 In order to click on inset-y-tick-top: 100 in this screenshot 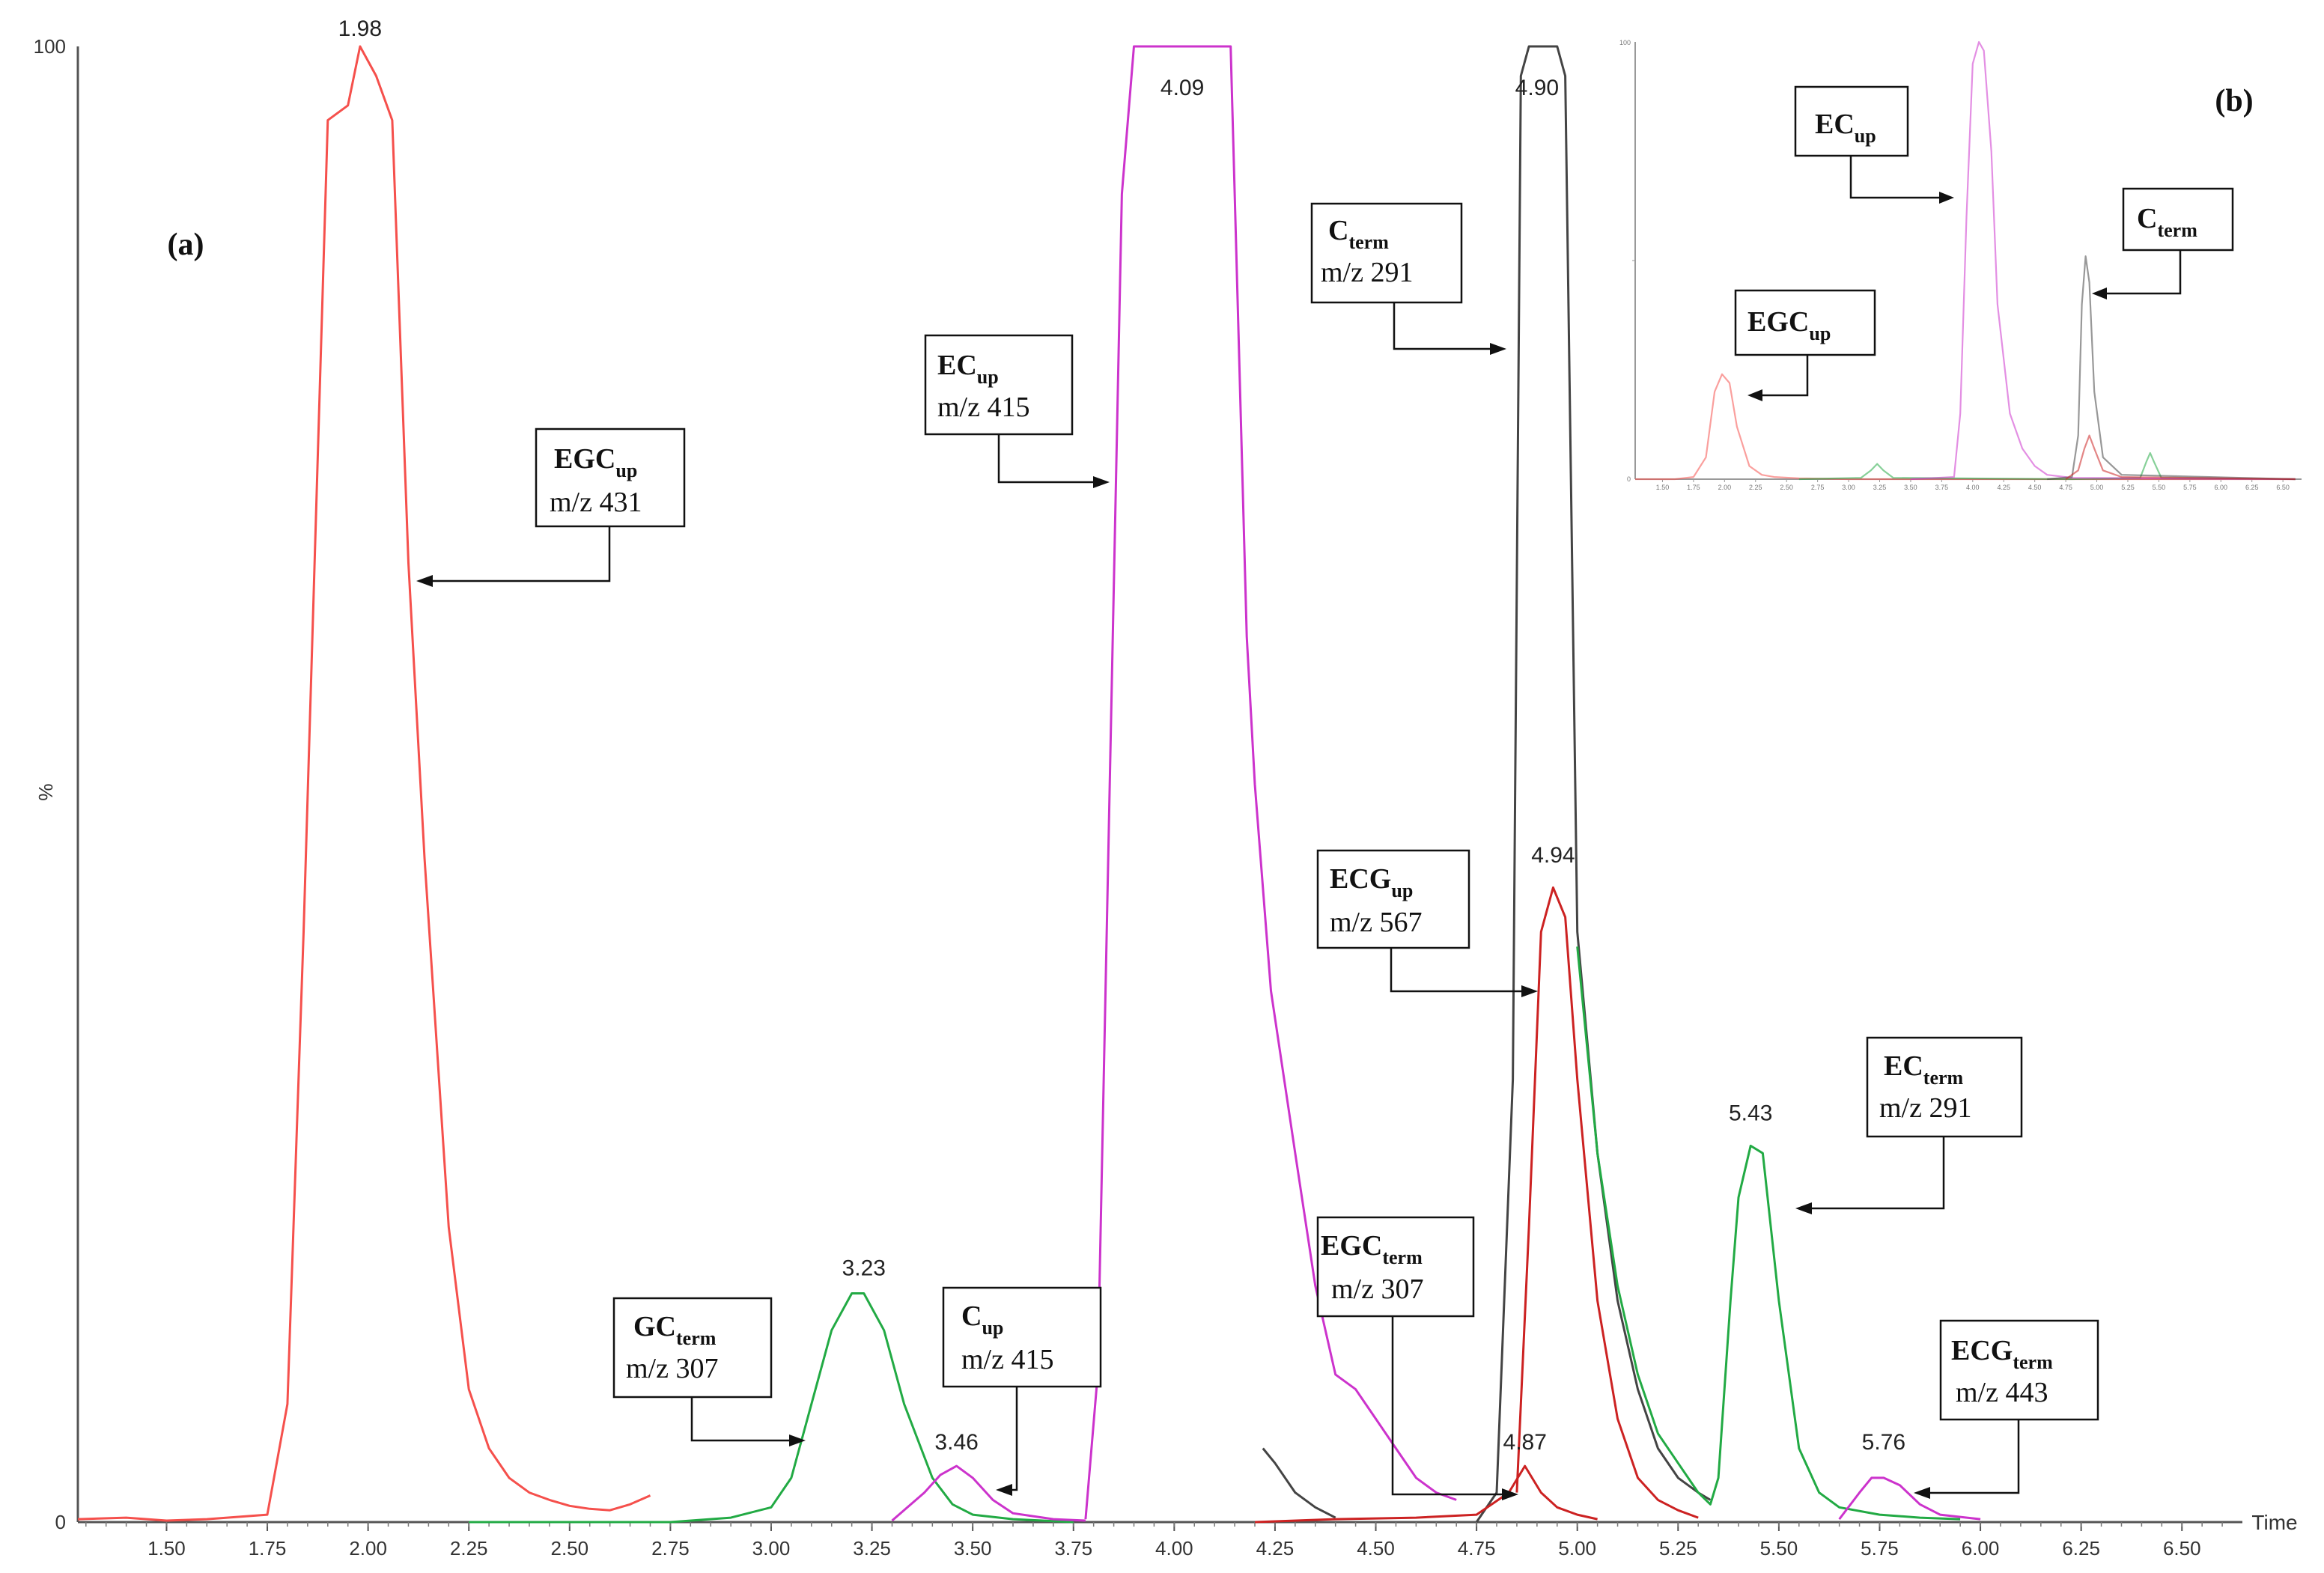, I will do `click(1625, 42)`.